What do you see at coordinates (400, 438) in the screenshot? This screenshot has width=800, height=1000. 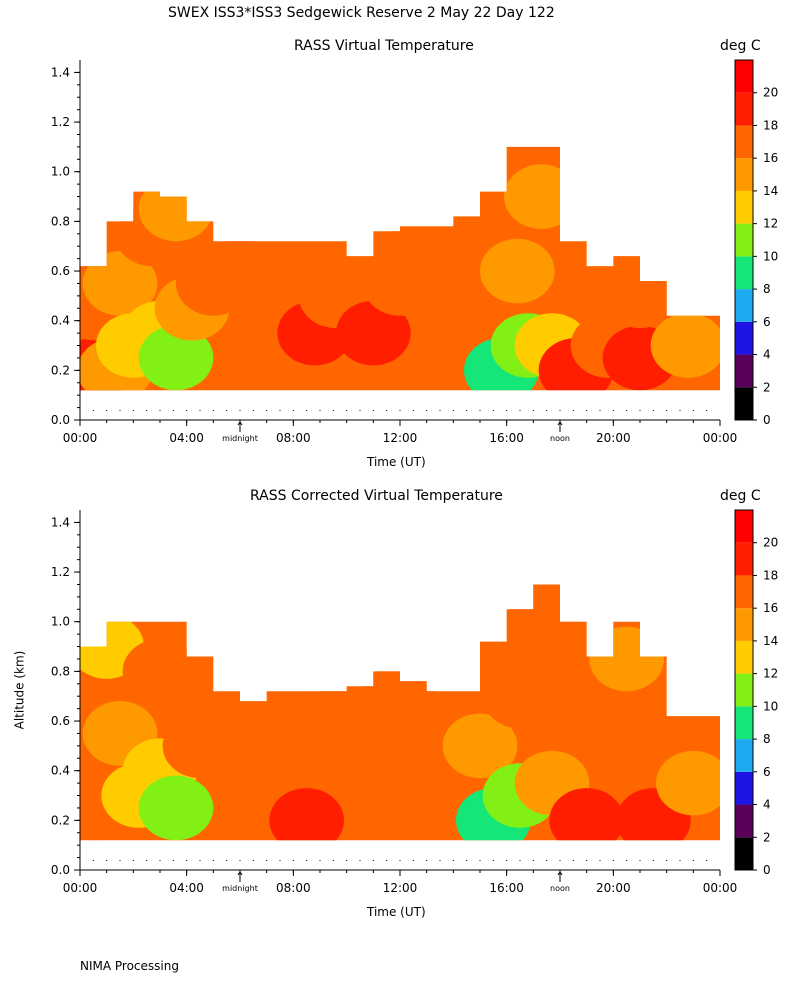 I see `chart-1-x-tick-label: 12:00` at bounding box center [400, 438].